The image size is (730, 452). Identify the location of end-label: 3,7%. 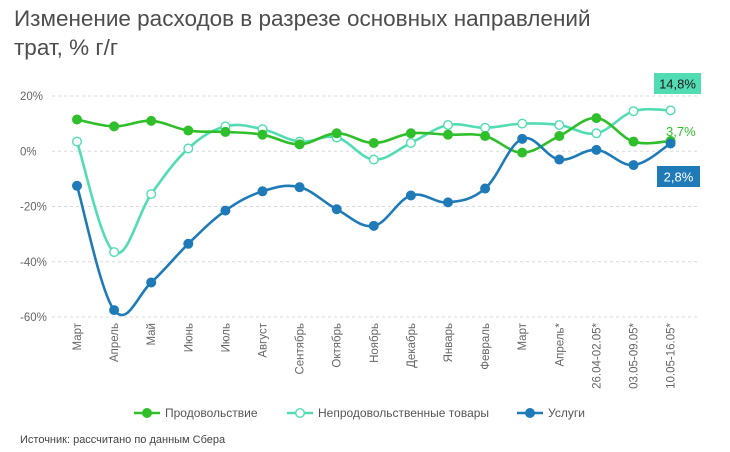
(681, 131).